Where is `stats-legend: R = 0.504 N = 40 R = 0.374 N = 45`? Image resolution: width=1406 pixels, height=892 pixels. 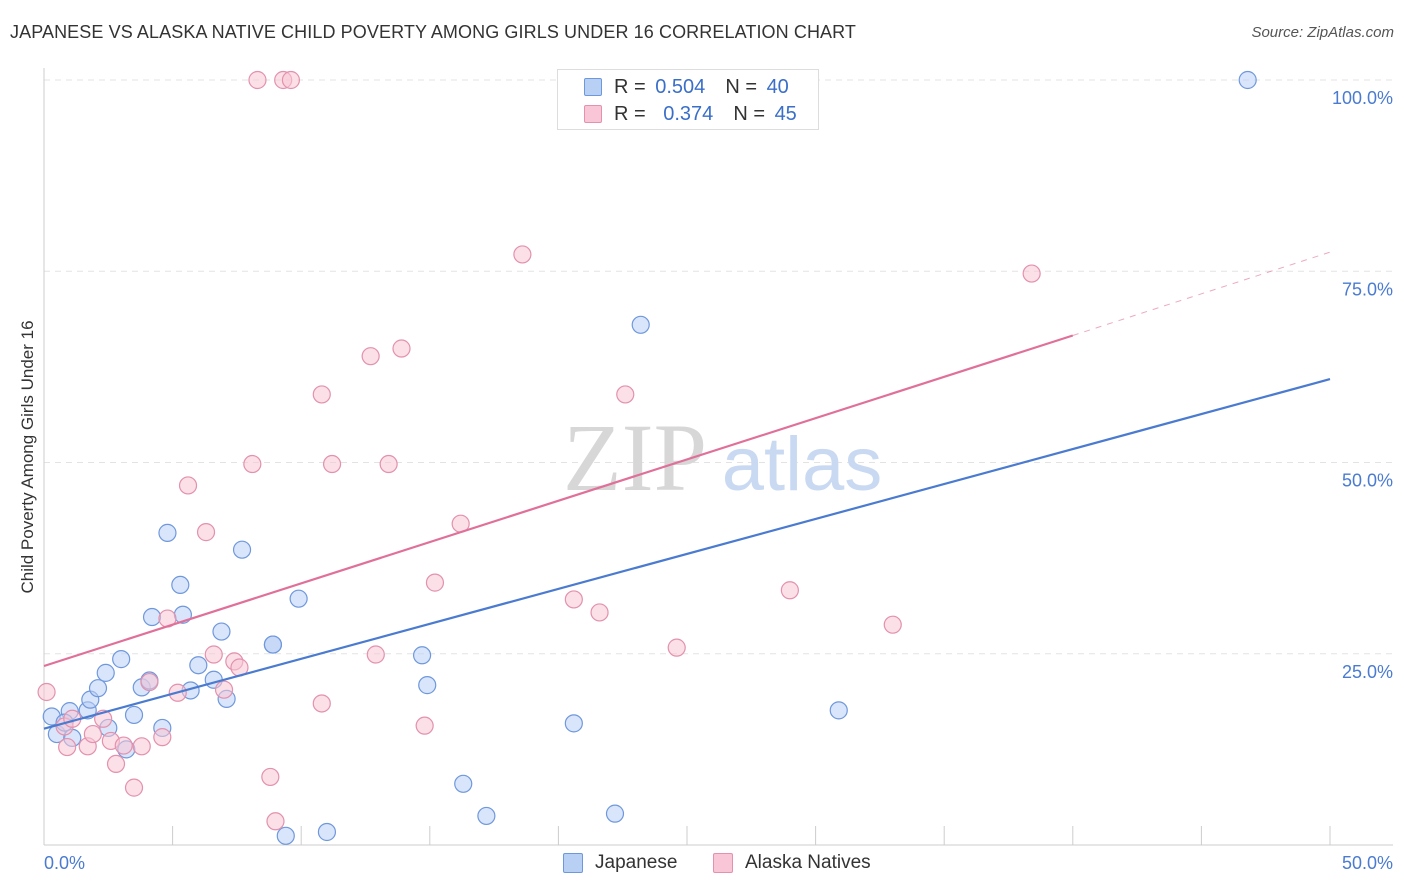
stats-legend: R = 0.504 N = 40 R = 0.374 N = 45 is located at coordinates (688, 99).